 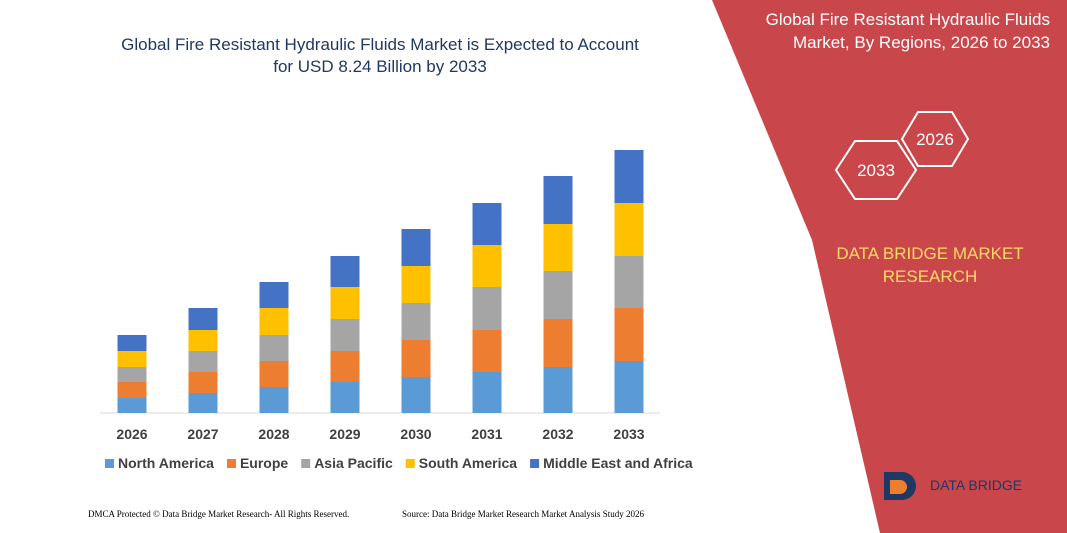 I want to click on hex-label: 2026, so click(x=935, y=139).